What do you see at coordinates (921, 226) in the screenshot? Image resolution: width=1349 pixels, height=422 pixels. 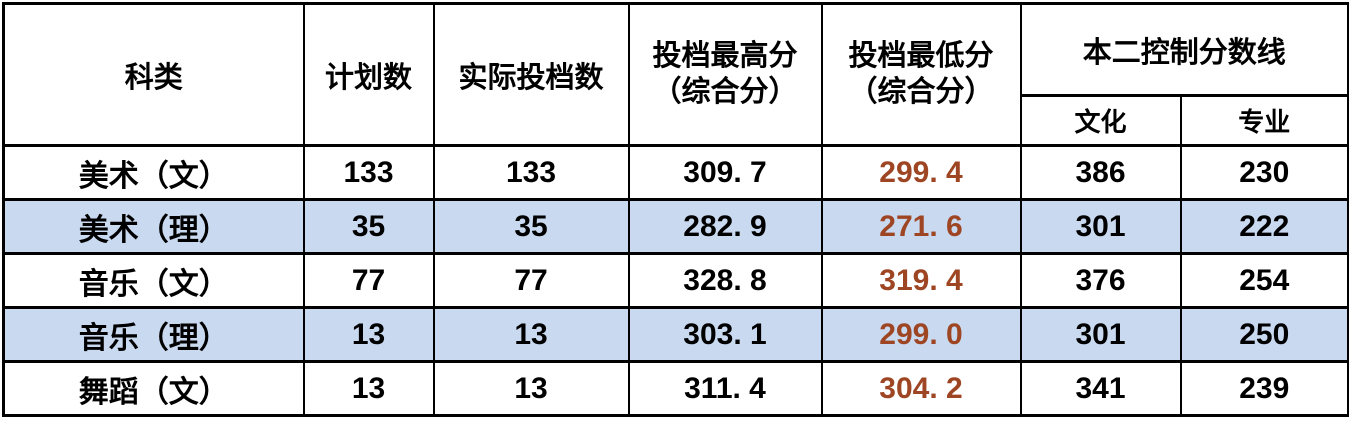 I see `cell-min-score: 271. 6` at bounding box center [921, 226].